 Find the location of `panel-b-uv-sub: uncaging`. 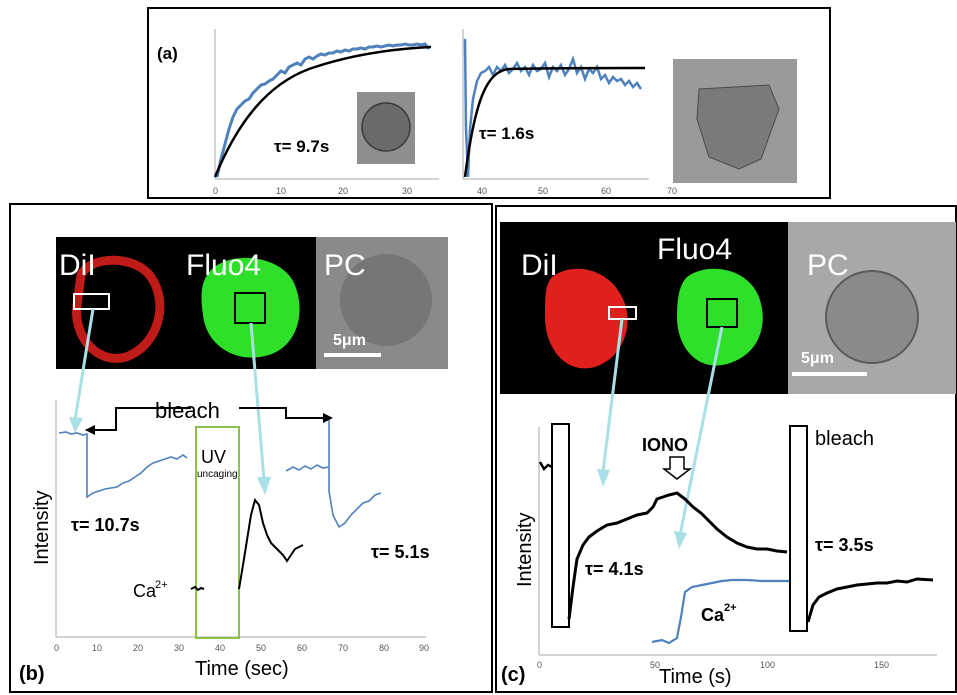

panel-b-uv-sub: uncaging is located at coordinates (217, 474).